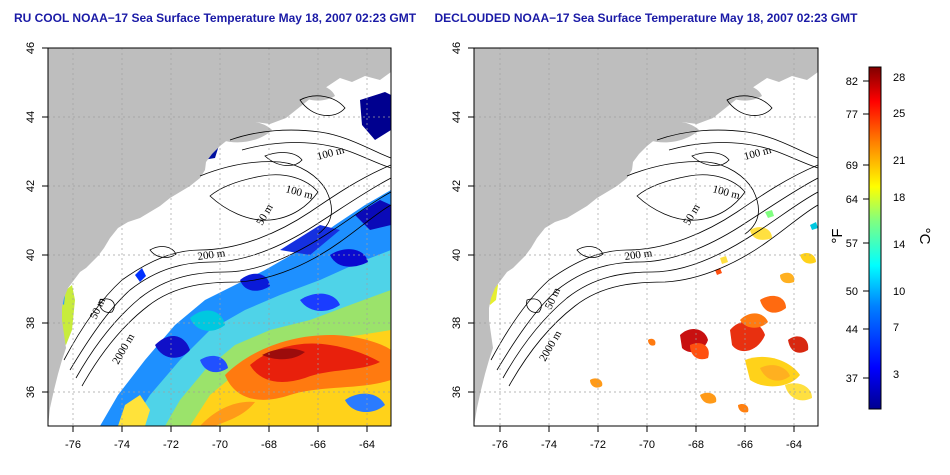  What do you see at coordinates (837, 235) in the screenshot?
I see `fahrenheit-unit-label: °F` at bounding box center [837, 235].